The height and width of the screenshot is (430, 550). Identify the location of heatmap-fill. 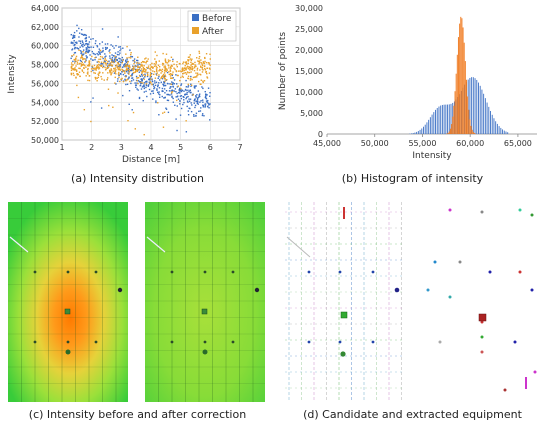
(205, 302).